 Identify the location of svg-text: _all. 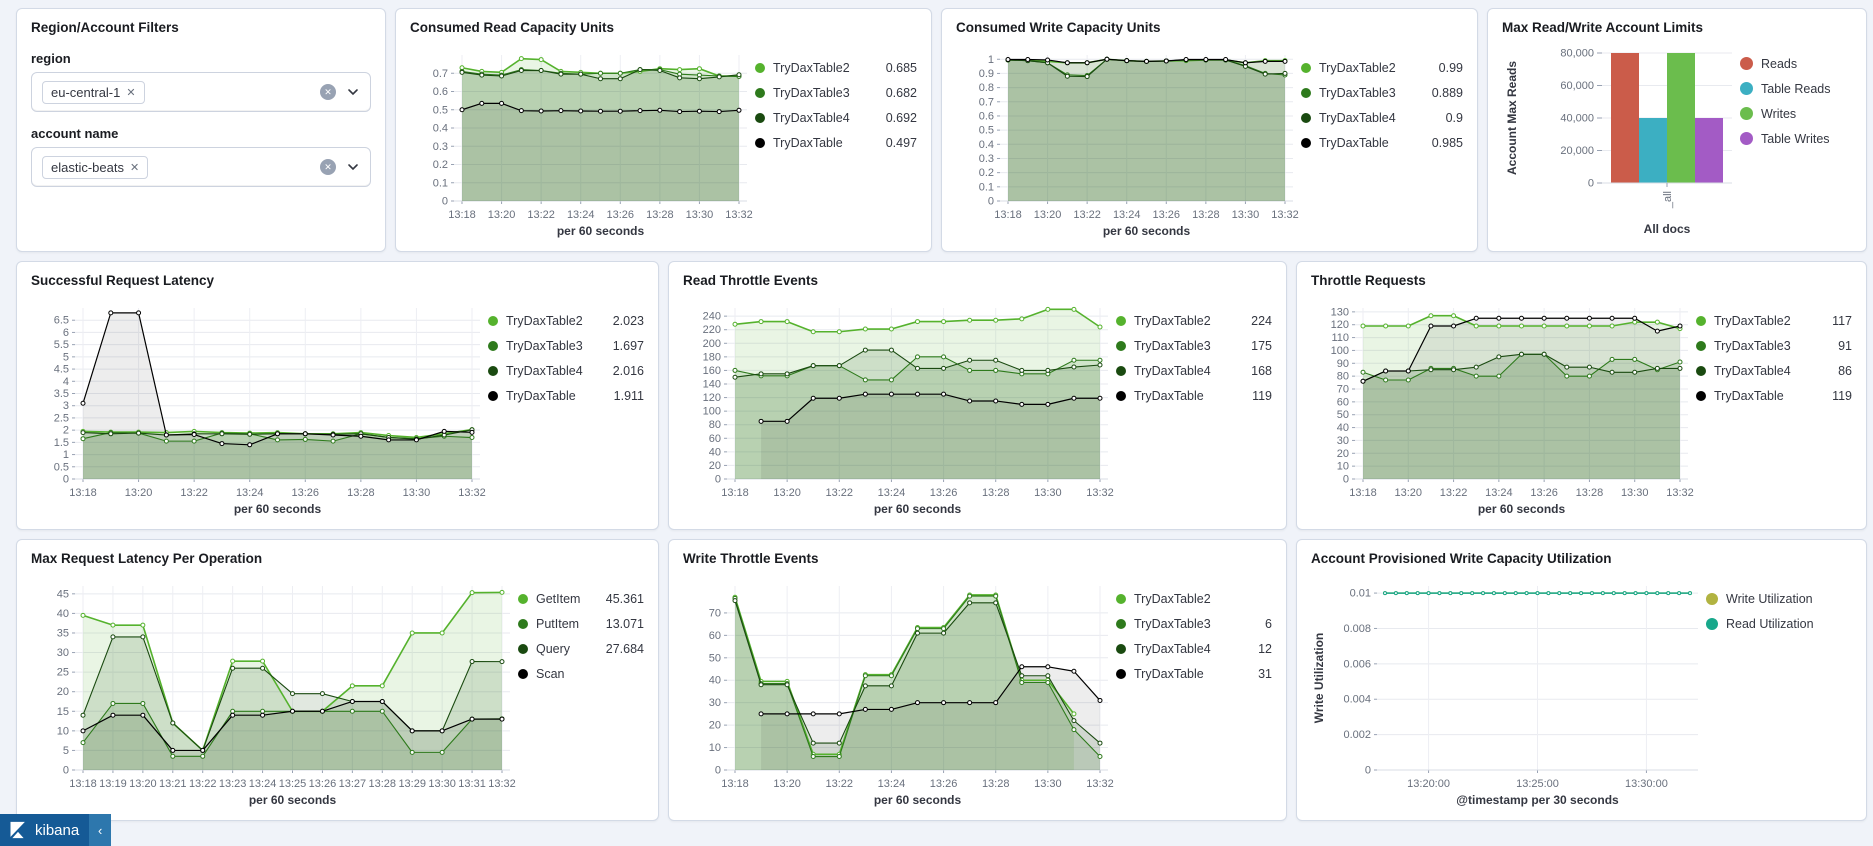
(1668, 200).